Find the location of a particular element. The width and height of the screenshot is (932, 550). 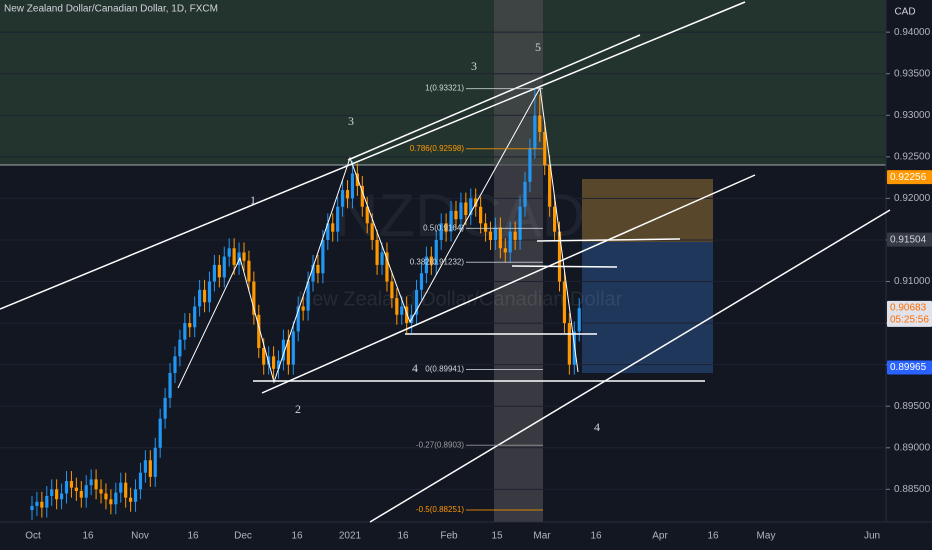

trendline is located at coordinates (494, 97).